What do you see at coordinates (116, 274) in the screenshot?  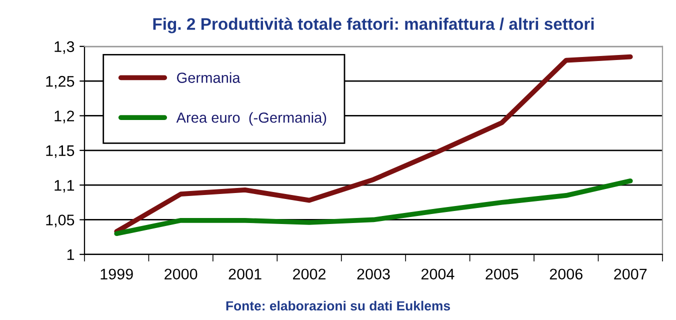 I see `x-tick-label: 1999` at bounding box center [116, 274].